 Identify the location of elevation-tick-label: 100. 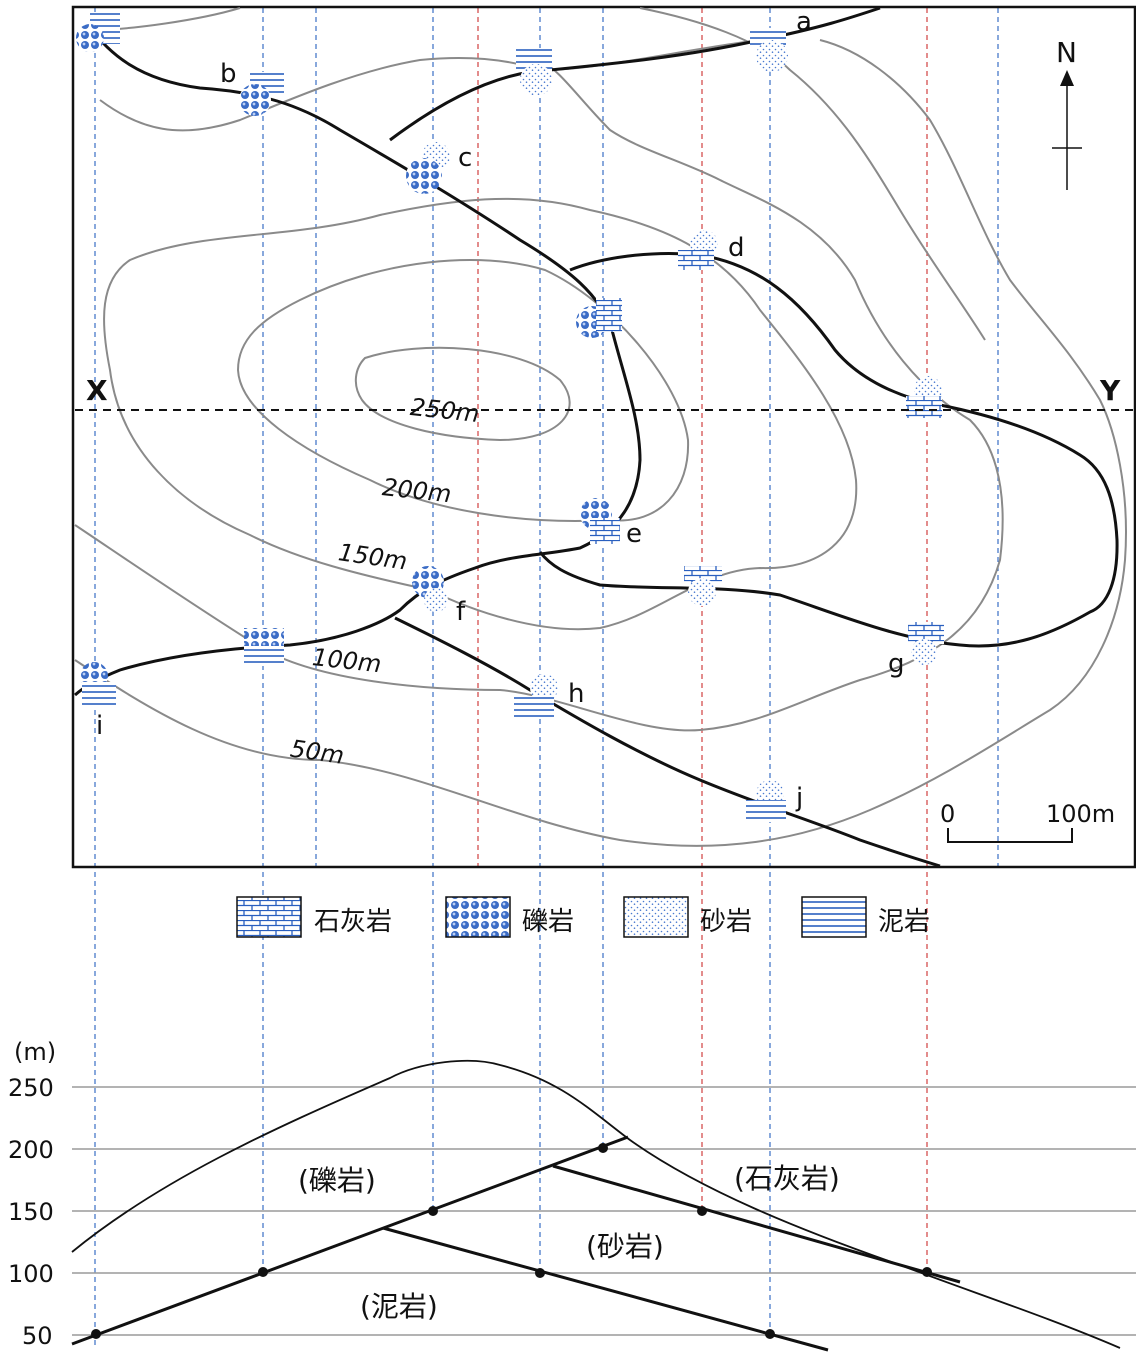
(31, 1274).